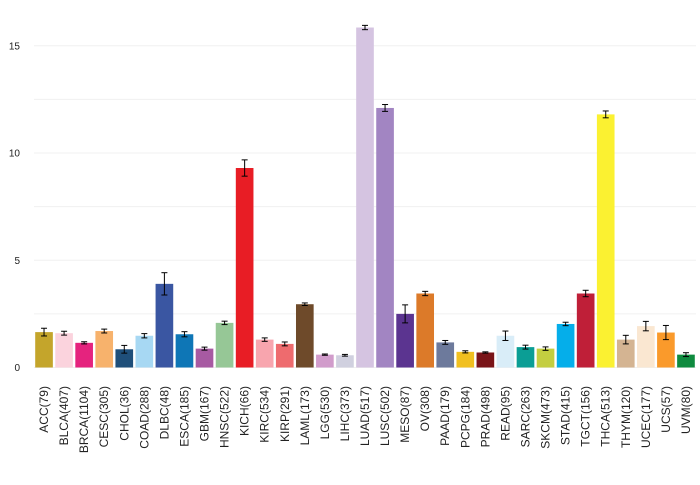 This screenshot has height=485, width=700. What do you see at coordinates (205, 413) in the screenshot?
I see `x-tick-label: GBM(167)` at bounding box center [205, 413].